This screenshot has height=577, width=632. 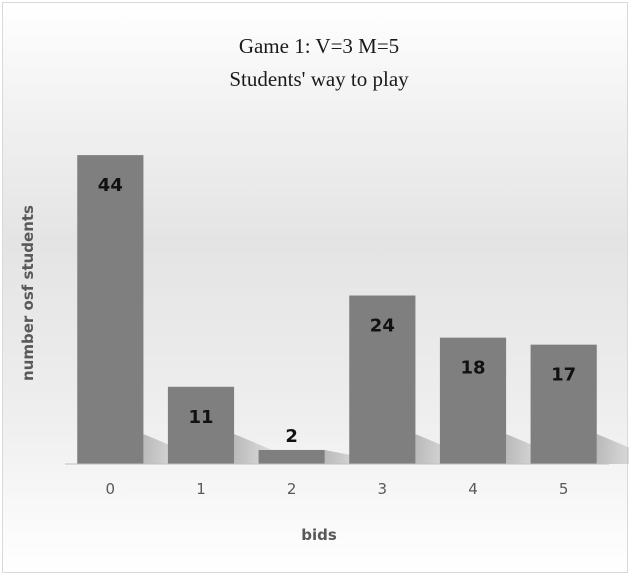 I want to click on chart-title: Game 1: V=3 M=5, so click(x=319, y=46).